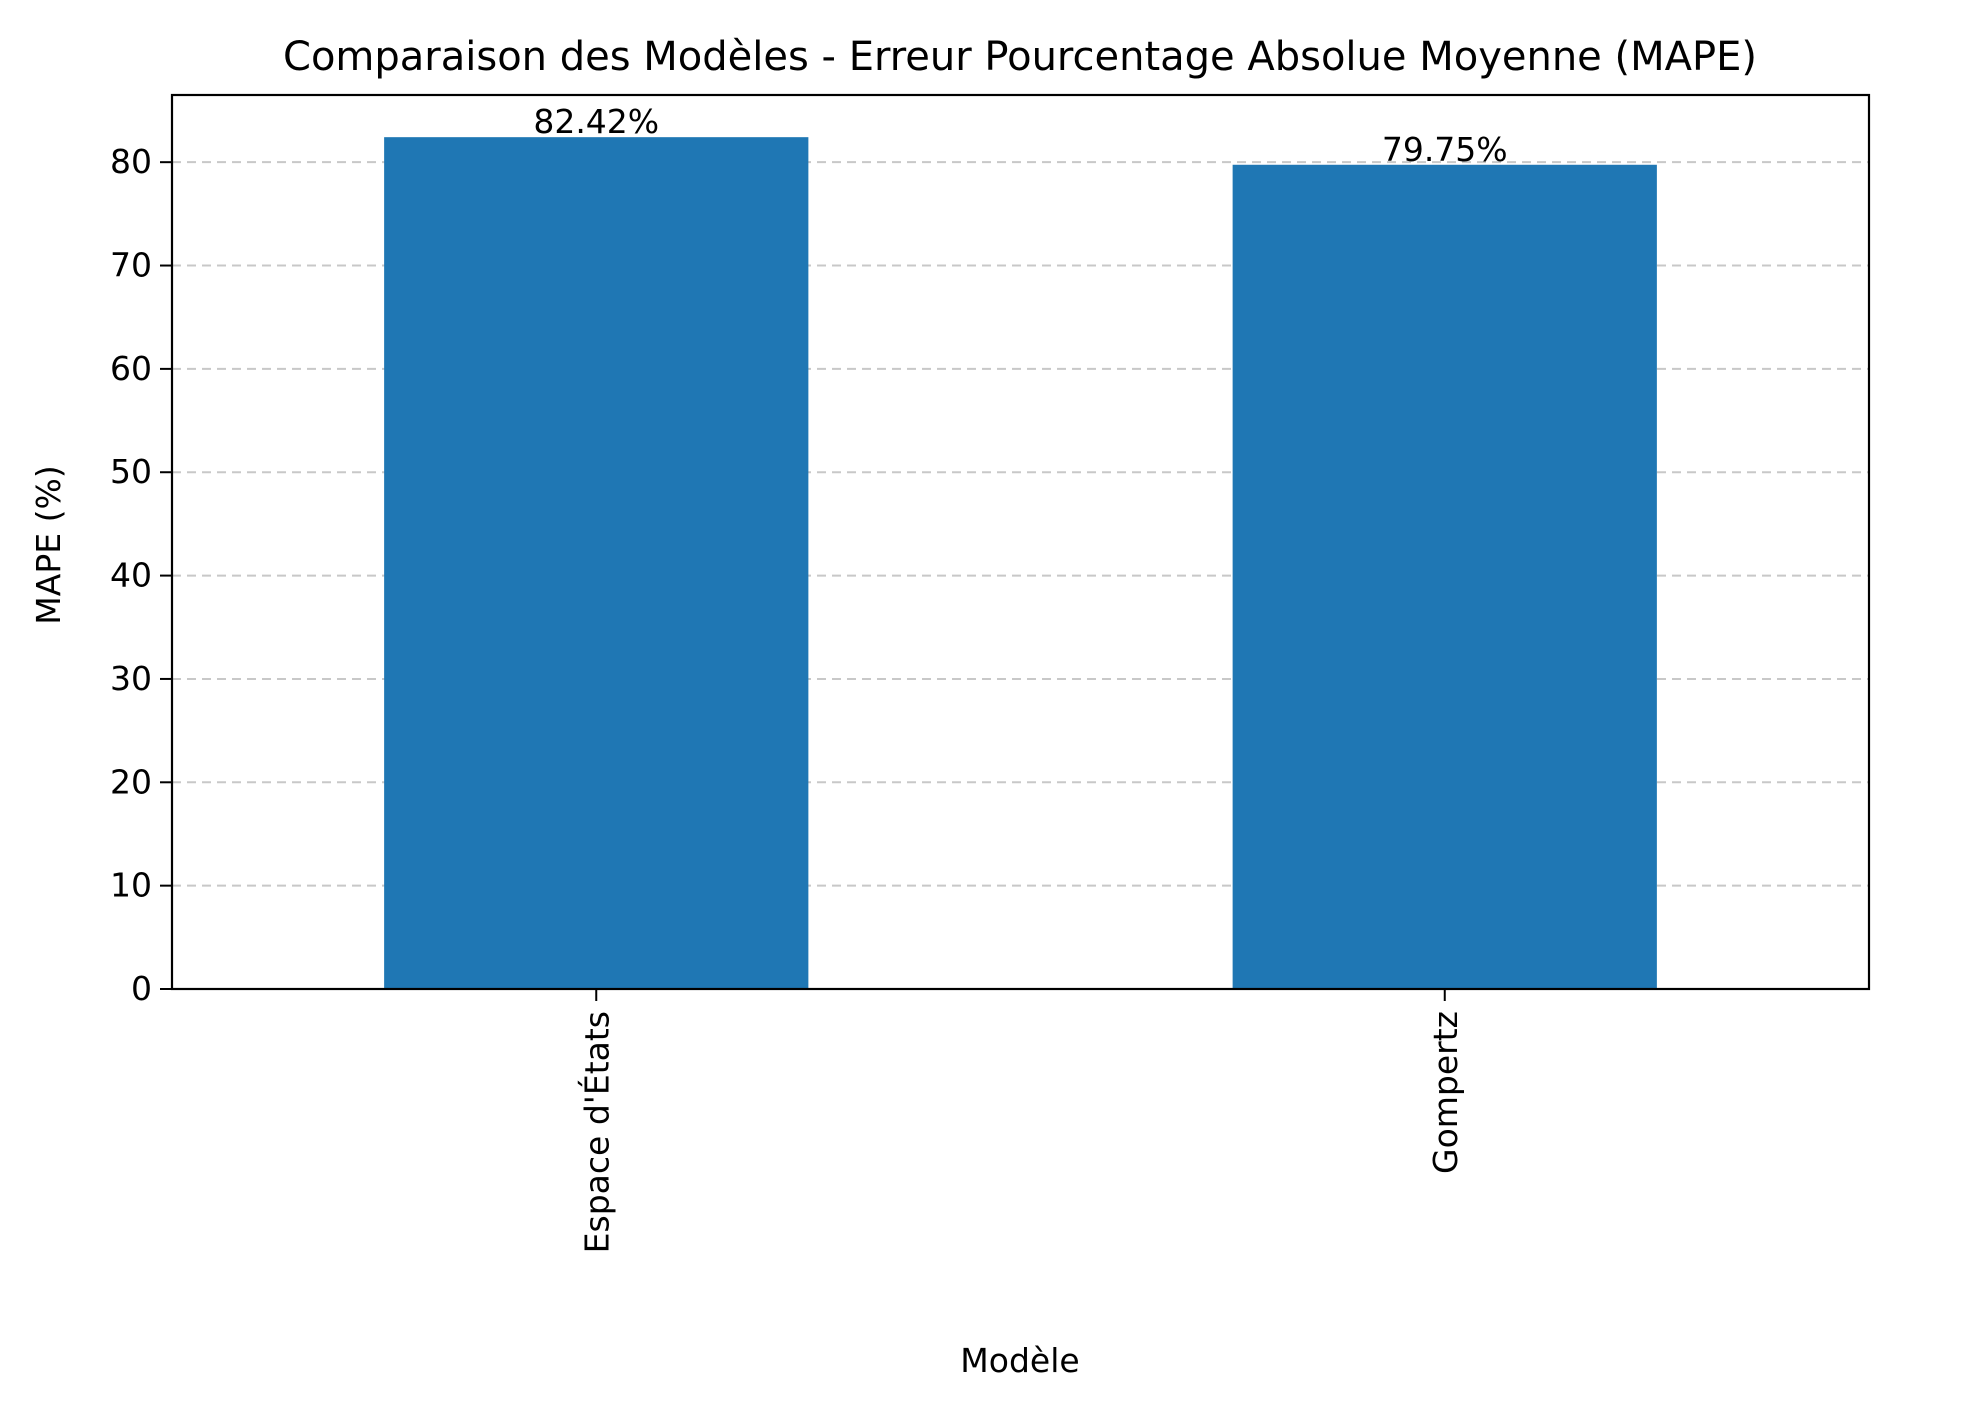  What do you see at coordinates (131, 678) in the screenshot?
I see `y-tick-label: 30` at bounding box center [131, 678].